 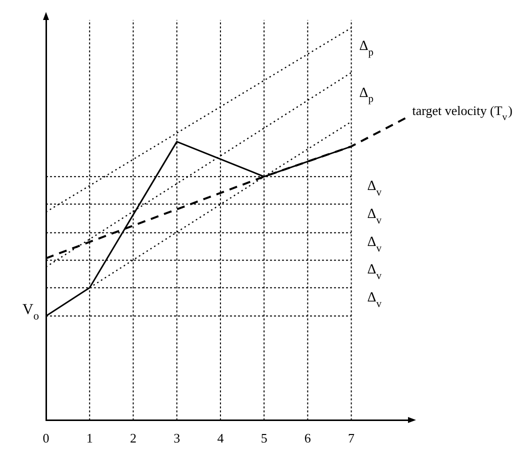 What do you see at coordinates (46, 438) in the screenshot?
I see `x-tick-label: 0` at bounding box center [46, 438].